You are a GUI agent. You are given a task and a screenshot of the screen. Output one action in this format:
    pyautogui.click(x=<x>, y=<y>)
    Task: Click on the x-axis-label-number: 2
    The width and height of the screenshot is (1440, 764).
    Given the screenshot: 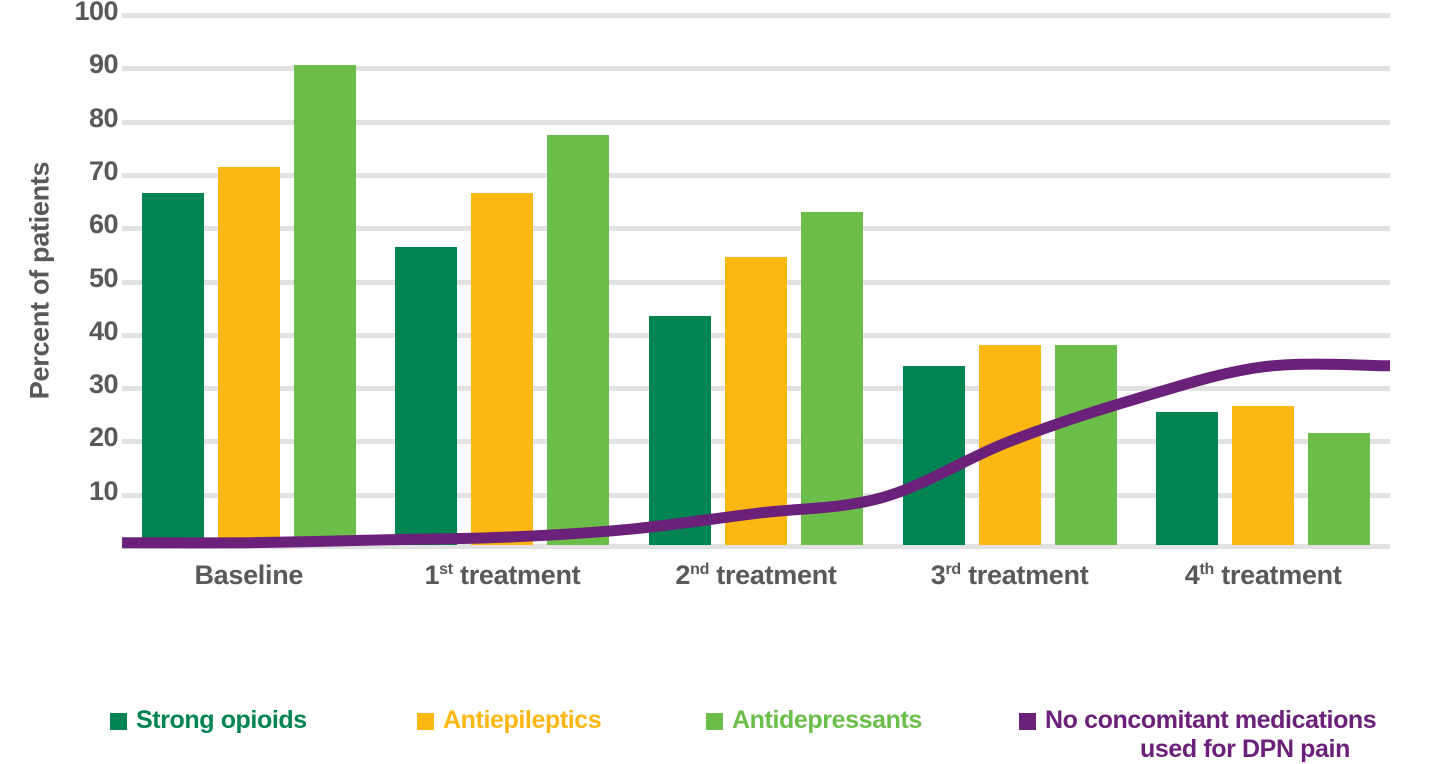 What is the action you would take?
    pyautogui.click(x=683, y=575)
    